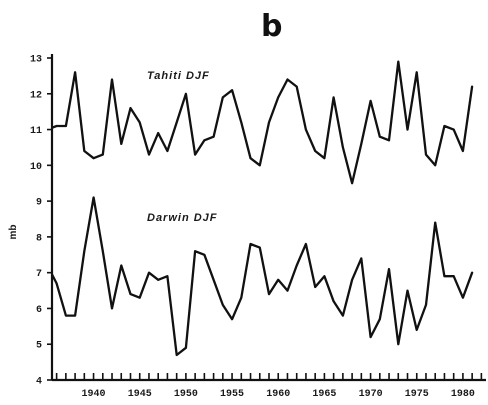  I want to click on y-axis-label: mb, so click(13, 232).